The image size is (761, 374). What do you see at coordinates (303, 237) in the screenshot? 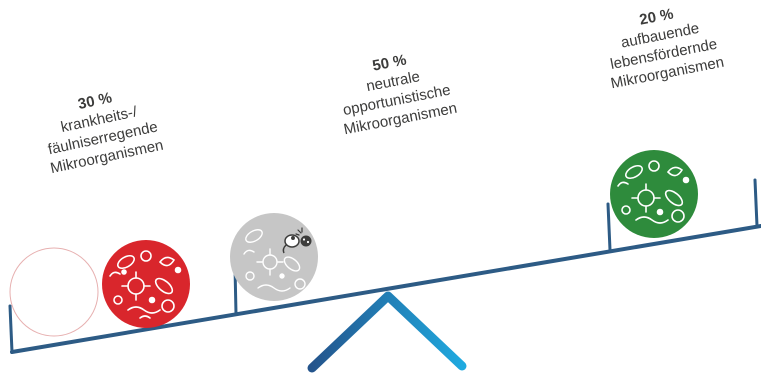
I see `virus-icon` at bounding box center [303, 237].